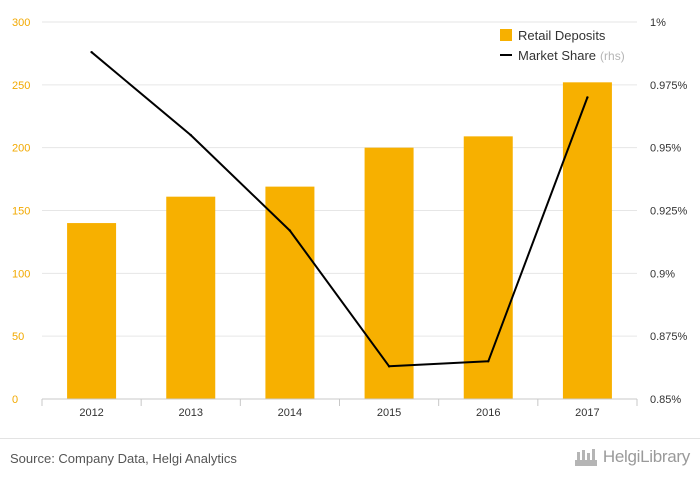 The height and width of the screenshot is (483, 700). Describe the element at coordinates (646, 456) in the screenshot. I see `logo-text: HelgiLibrary` at that location.